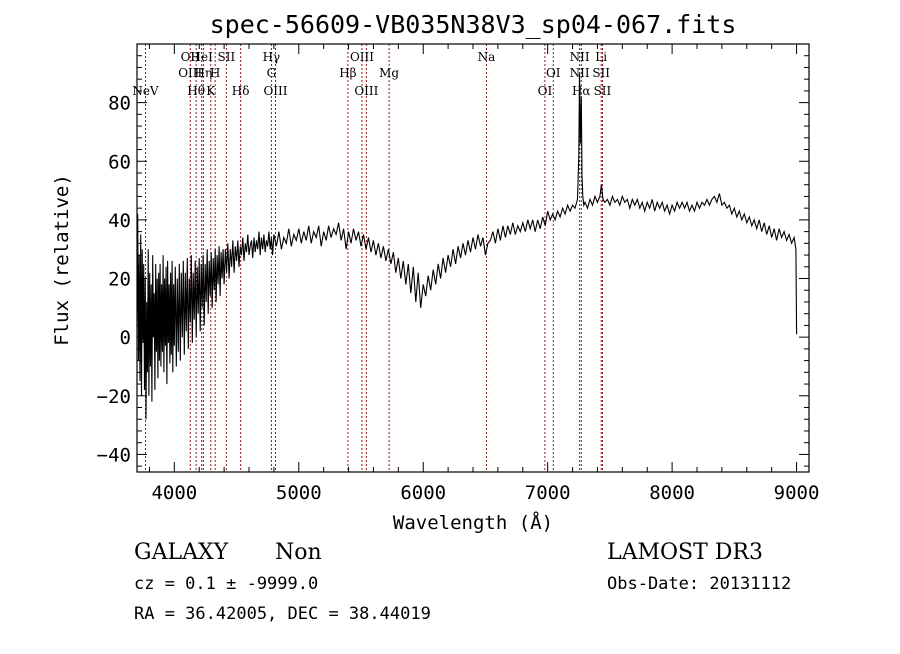 The height and width of the screenshot is (654, 900). What do you see at coordinates (145, 91) in the screenshot?
I see `line-label: NeV` at bounding box center [145, 91].